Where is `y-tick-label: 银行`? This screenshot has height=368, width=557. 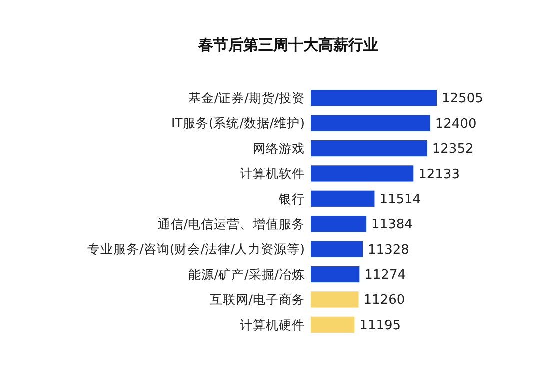 y-tick-label: 银行 is located at coordinates (291, 198).